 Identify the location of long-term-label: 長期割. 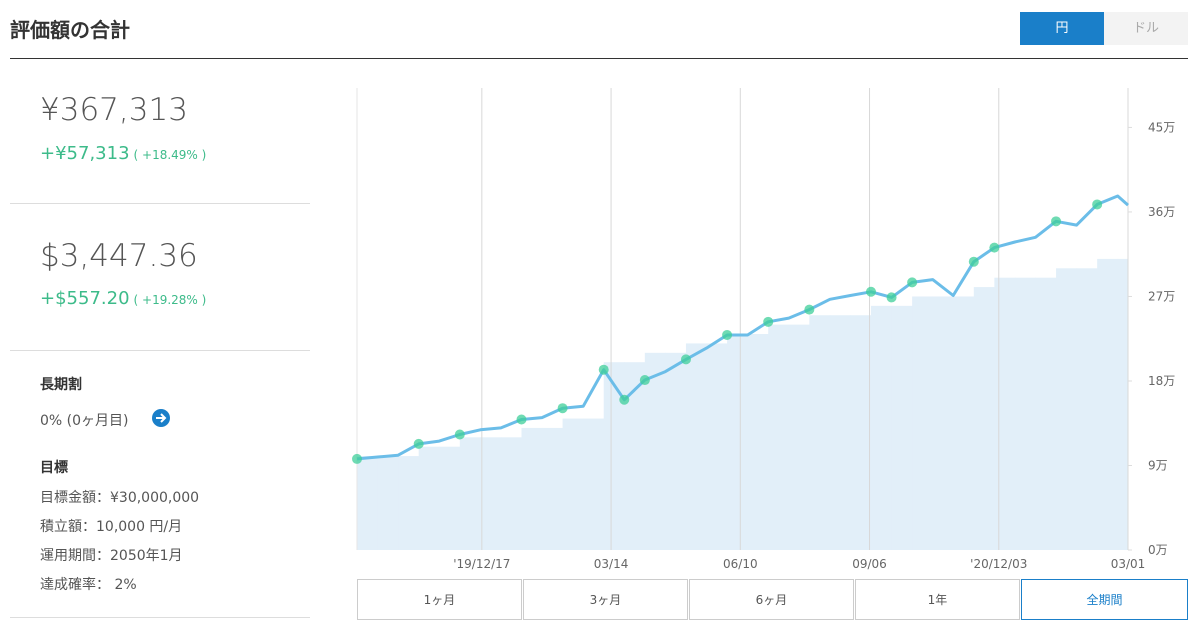
(61, 385).